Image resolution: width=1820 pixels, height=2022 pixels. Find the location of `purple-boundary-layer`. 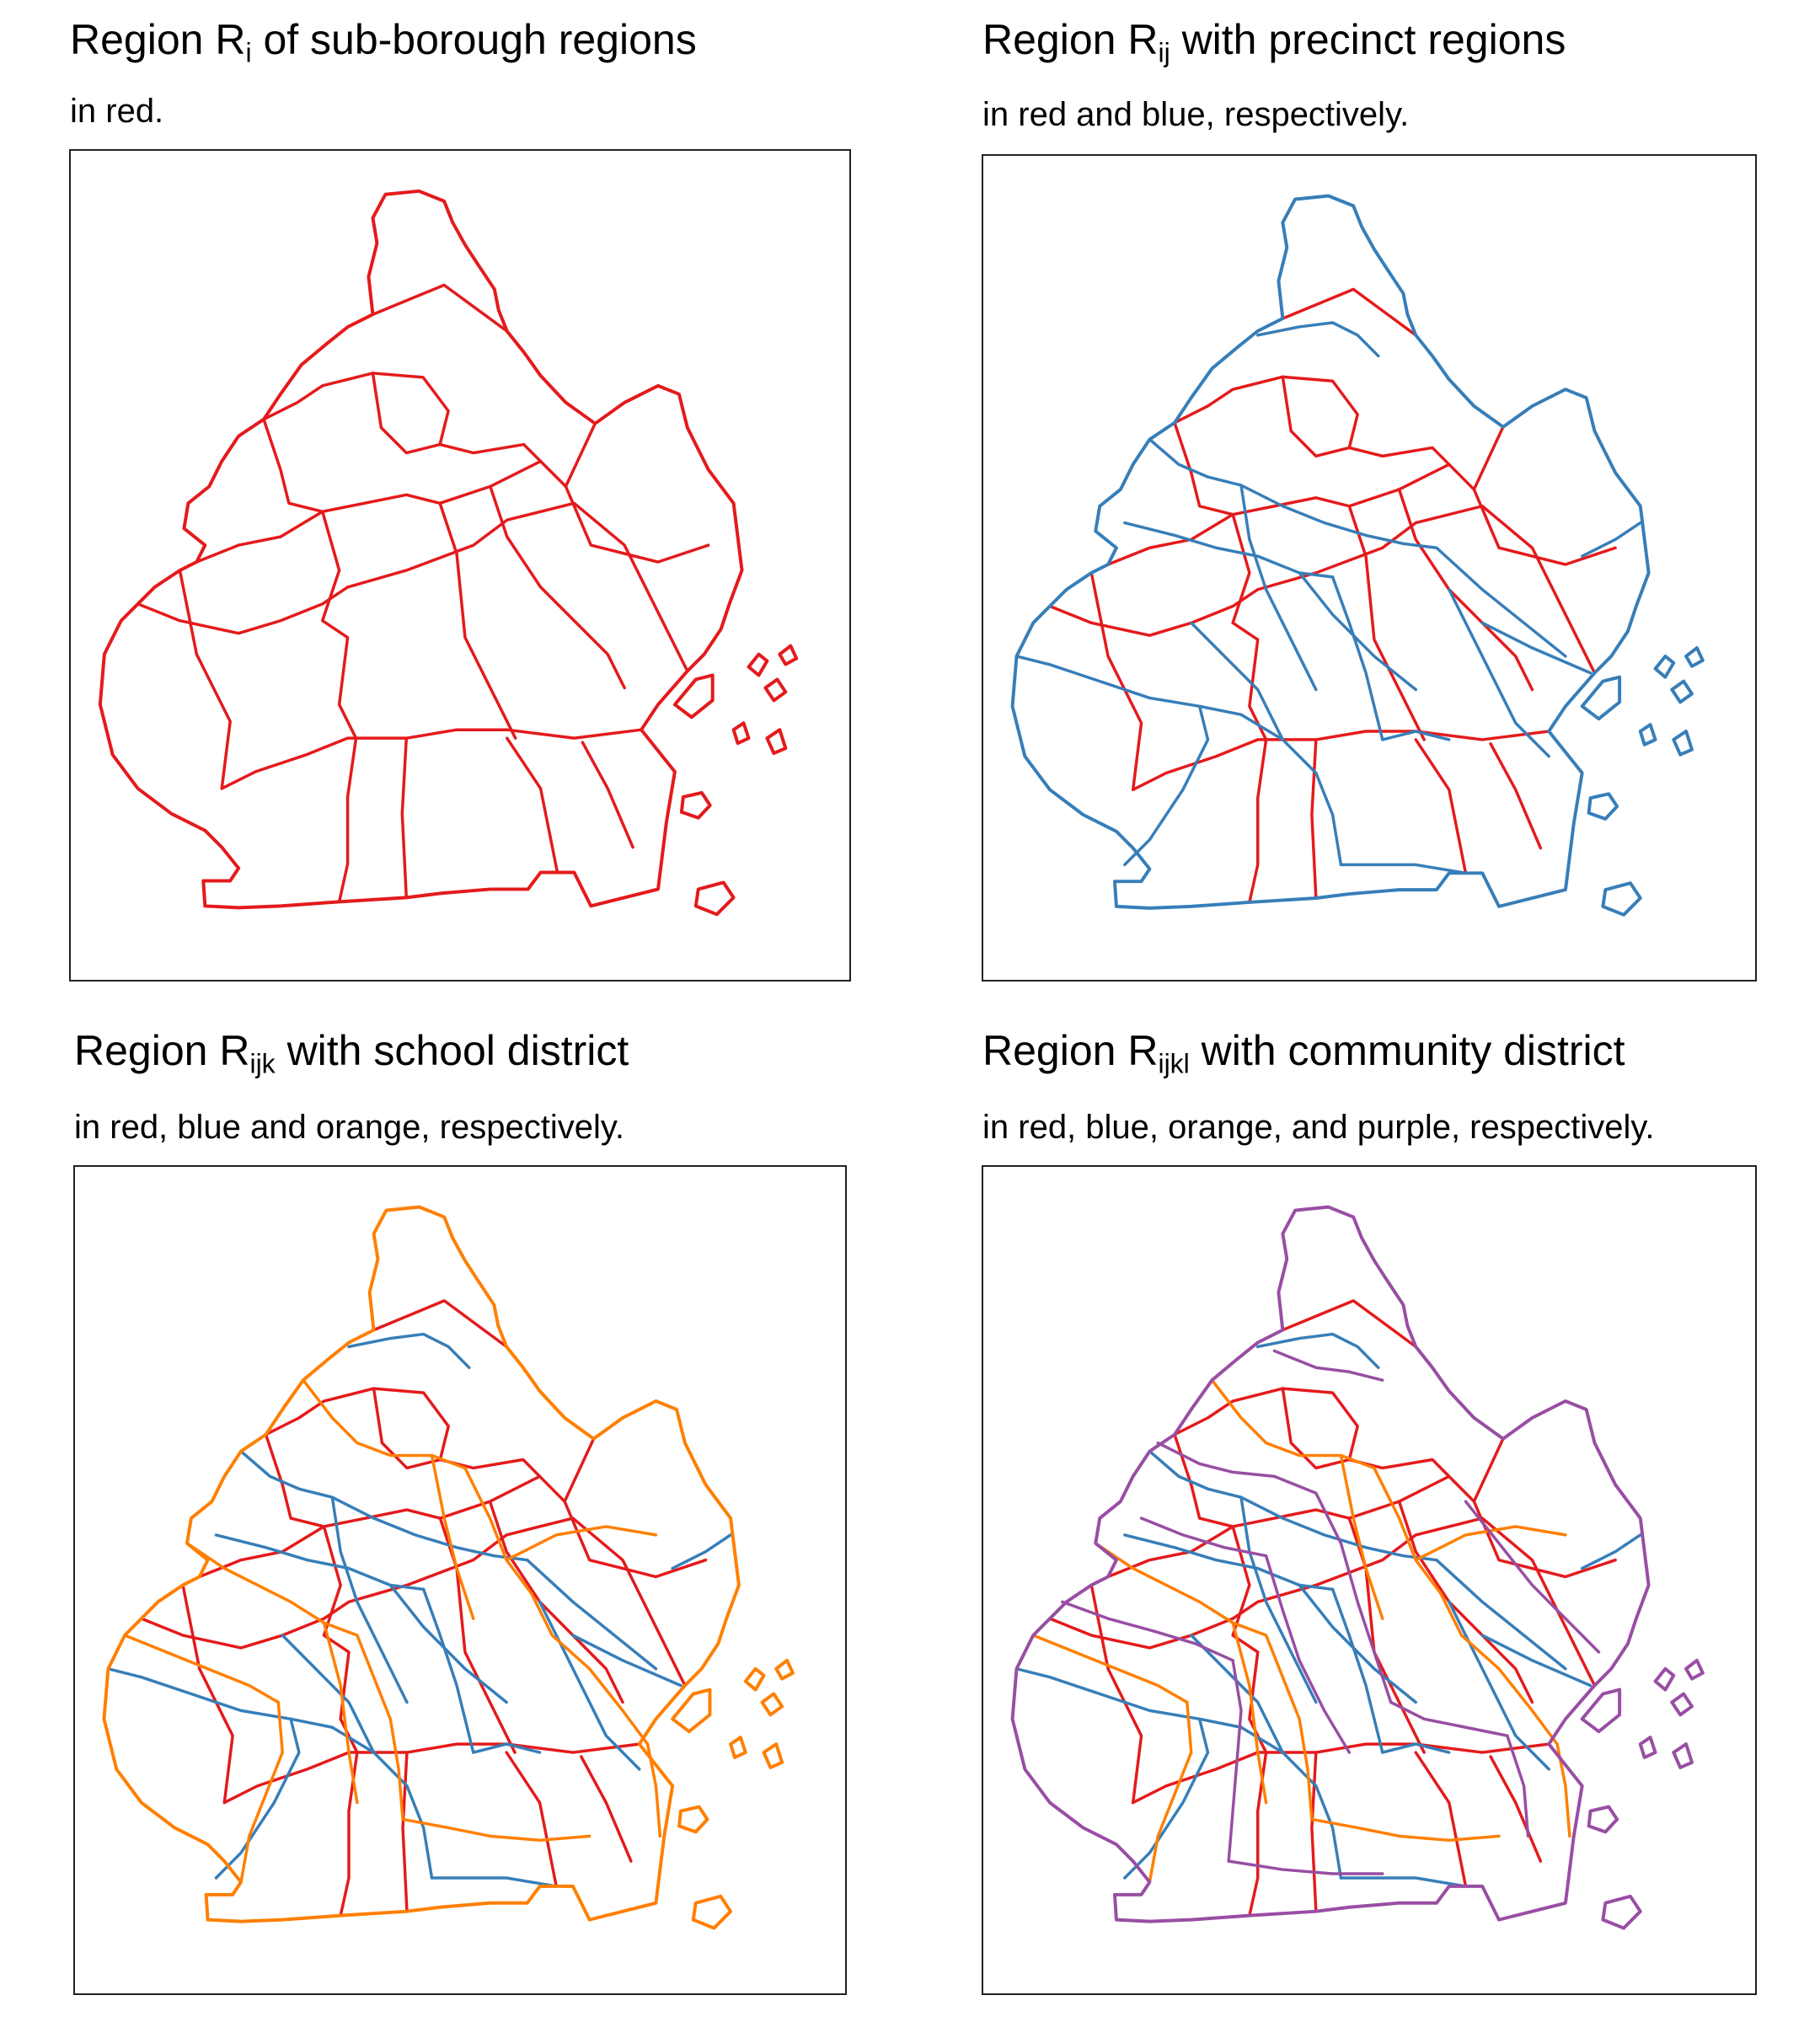

purple-boundary-layer is located at coordinates (1331, 1612).